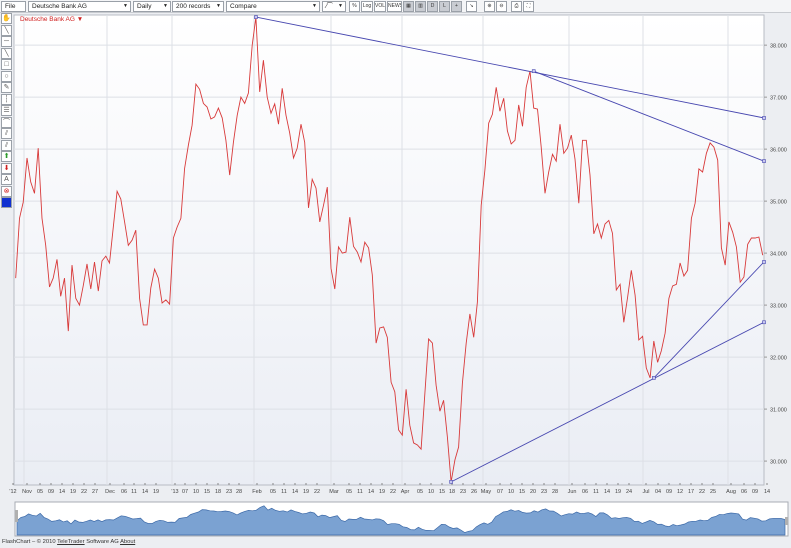  What do you see at coordinates (471, 6) in the screenshot?
I see `trend-button: ↘` at bounding box center [471, 6].